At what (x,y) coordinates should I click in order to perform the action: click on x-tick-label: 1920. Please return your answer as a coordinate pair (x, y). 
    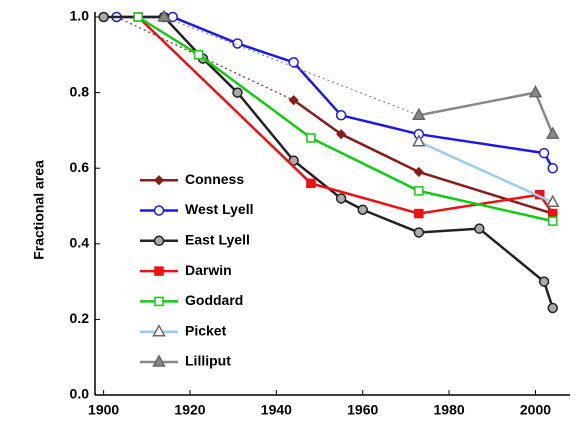
    Looking at the image, I should click on (189, 410).